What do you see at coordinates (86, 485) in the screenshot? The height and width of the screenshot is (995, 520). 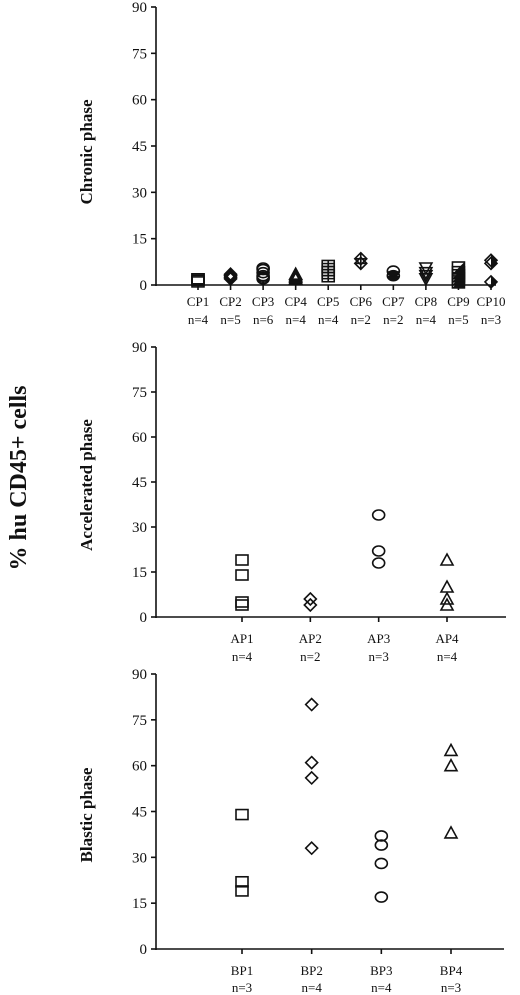 I see `panel-label: Accelerated phase` at bounding box center [86, 485].